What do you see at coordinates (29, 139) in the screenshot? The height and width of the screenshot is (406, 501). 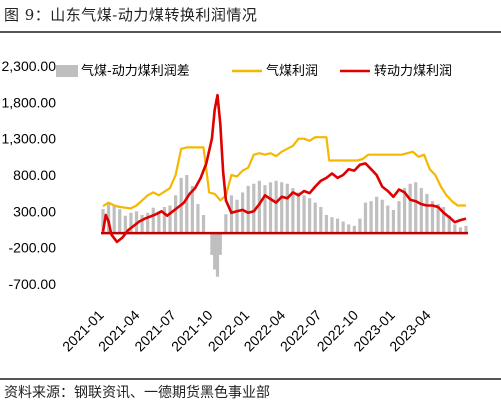 I see `y-tick-label: 1,300.00` at bounding box center [29, 139].